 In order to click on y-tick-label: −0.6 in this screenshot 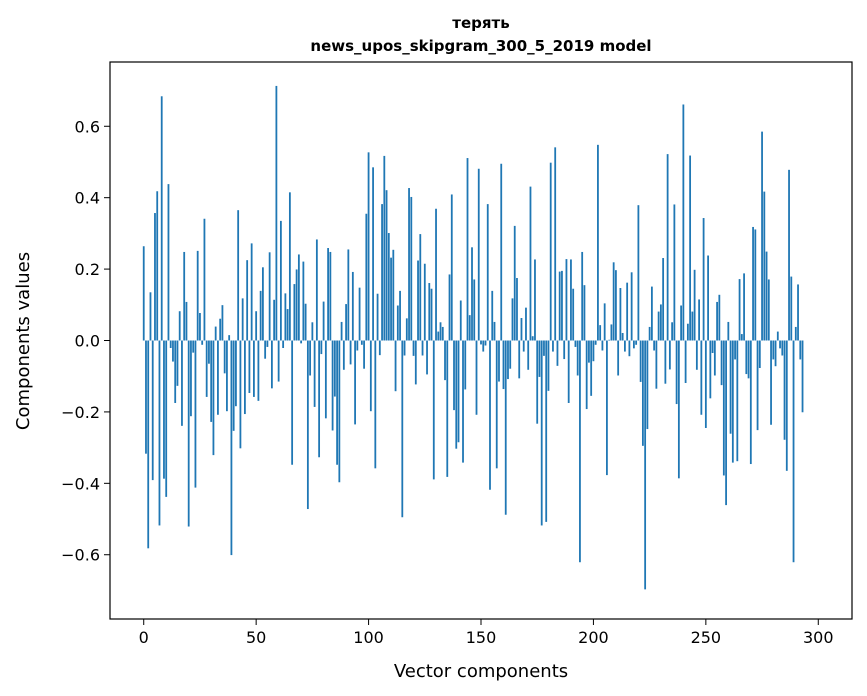, I will do `click(80, 555)`.